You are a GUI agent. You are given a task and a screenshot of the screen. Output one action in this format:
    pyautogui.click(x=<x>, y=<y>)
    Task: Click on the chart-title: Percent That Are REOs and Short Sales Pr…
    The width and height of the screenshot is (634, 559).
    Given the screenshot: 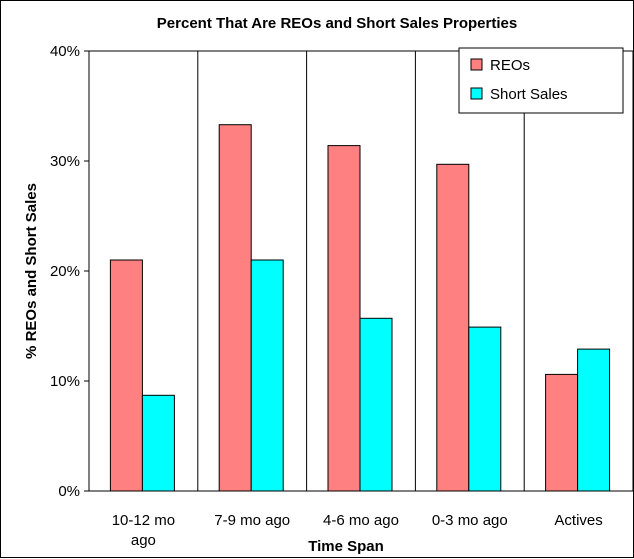 What is the action you would take?
    pyautogui.click(x=337, y=23)
    